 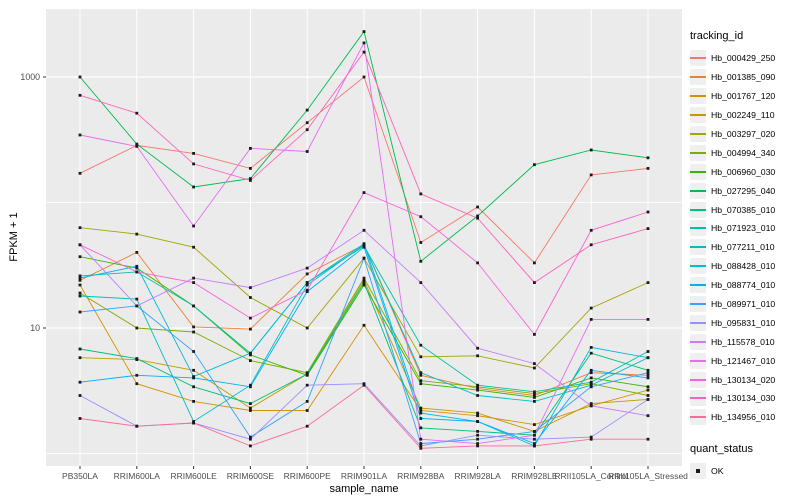 What do you see at coordinates (744, 471) in the screenshot?
I see `legend-item-quant-ok: OK` at bounding box center [744, 471].